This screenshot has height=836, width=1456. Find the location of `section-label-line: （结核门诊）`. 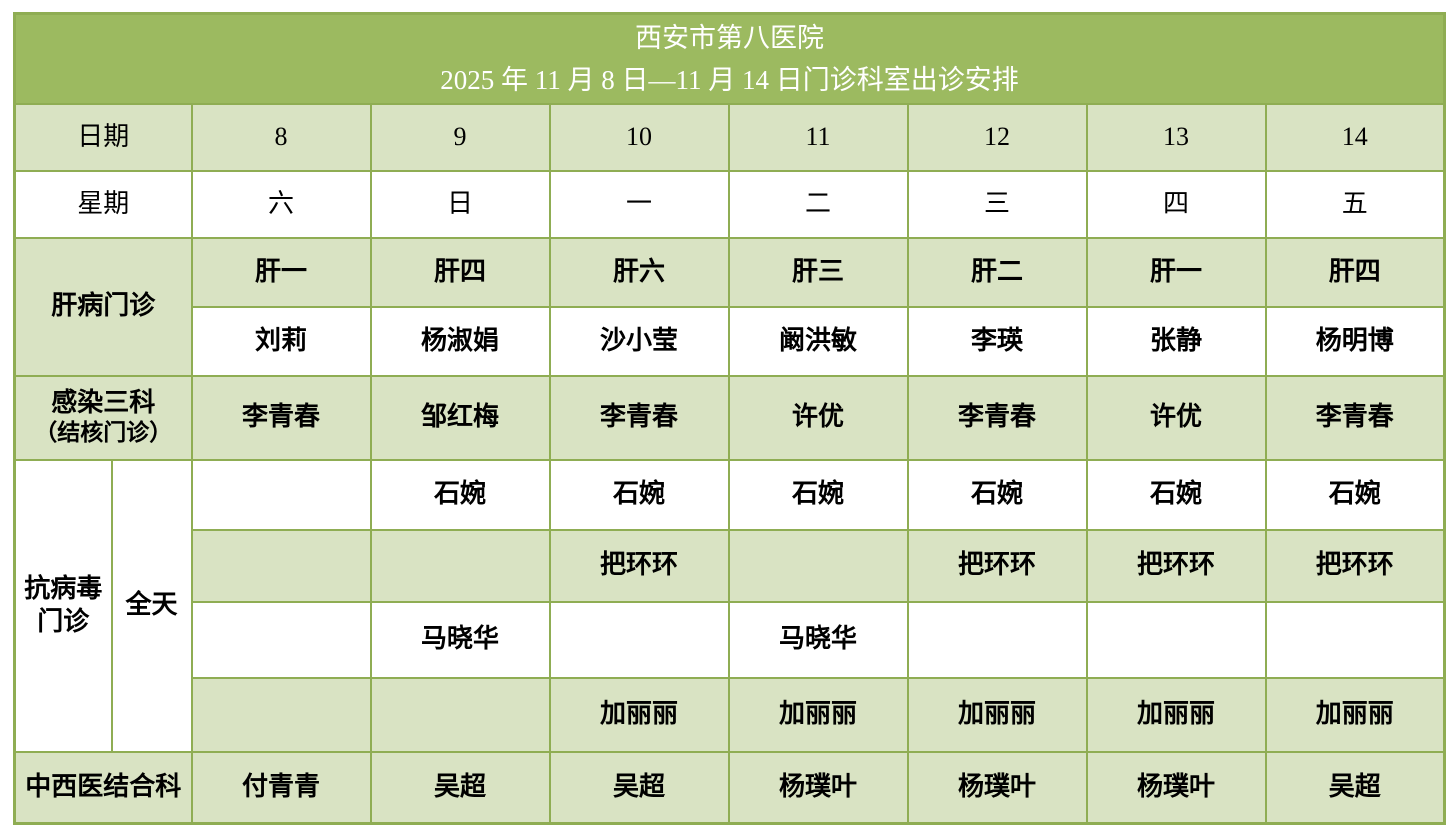

section-label-line: （结核门诊） is located at coordinates (103, 433).